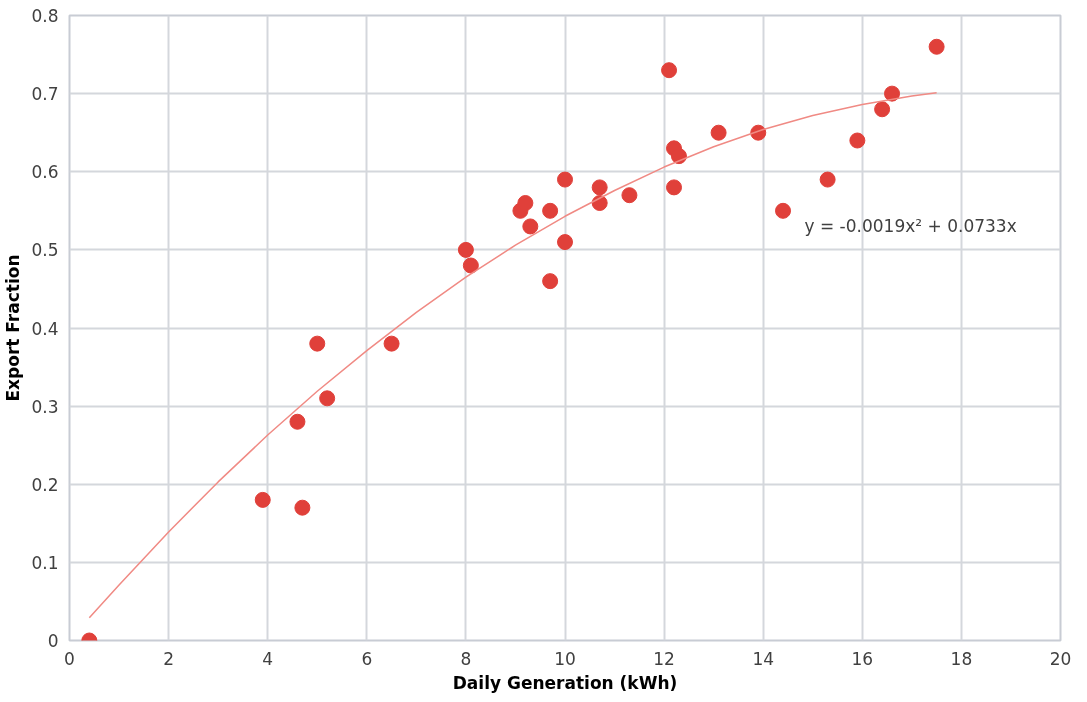 This screenshot has height=702, width=1087. What do you see at coordinates (367, 658) in the screenshot?
I see `x-tick-label: 6` at bounding box center [367, 658].